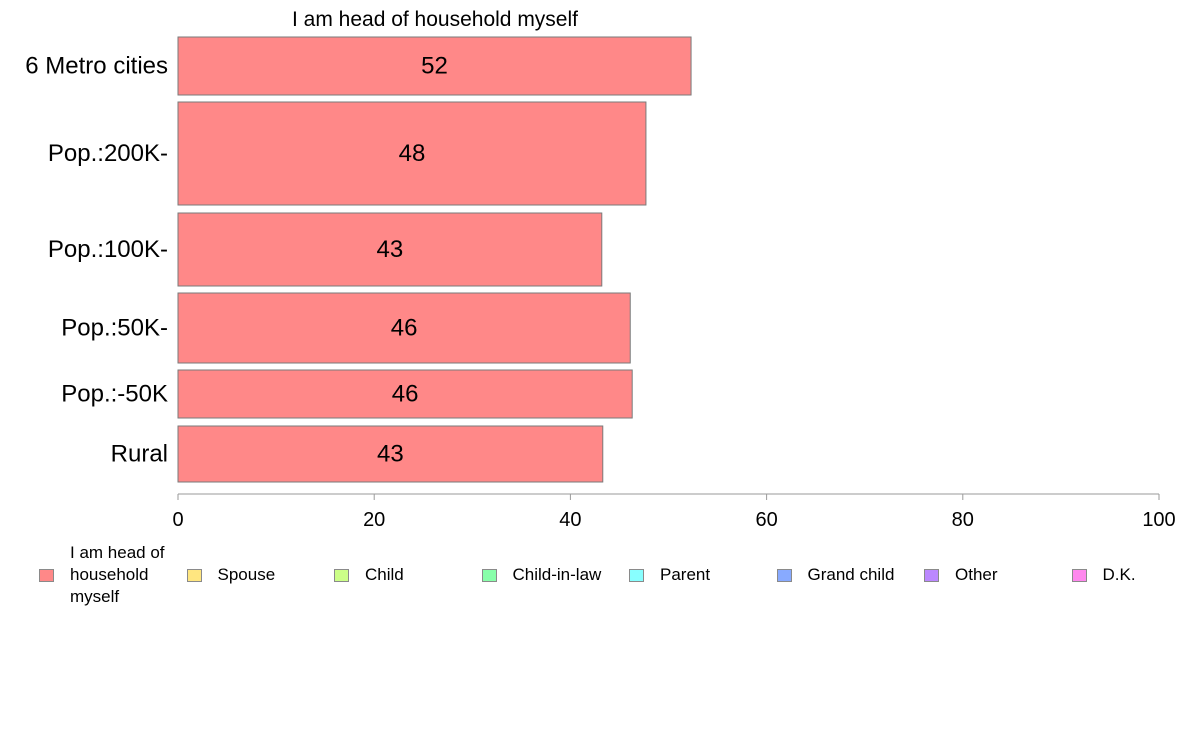 The width and height of the screenshot is (1188, 736). I want to click on bar-value-label: 52, so click(434, 66).